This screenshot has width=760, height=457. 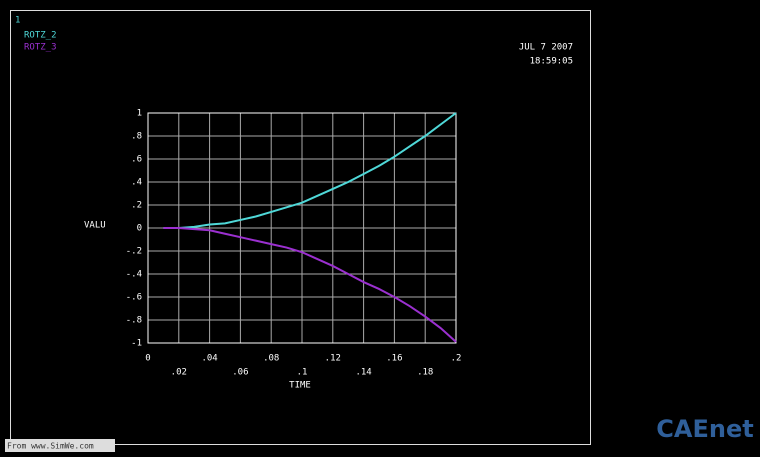 What do you see at coordinates (179, 373) in the screenshot?
I see `x-tick-label: .02` at bounding box center [179, 373].